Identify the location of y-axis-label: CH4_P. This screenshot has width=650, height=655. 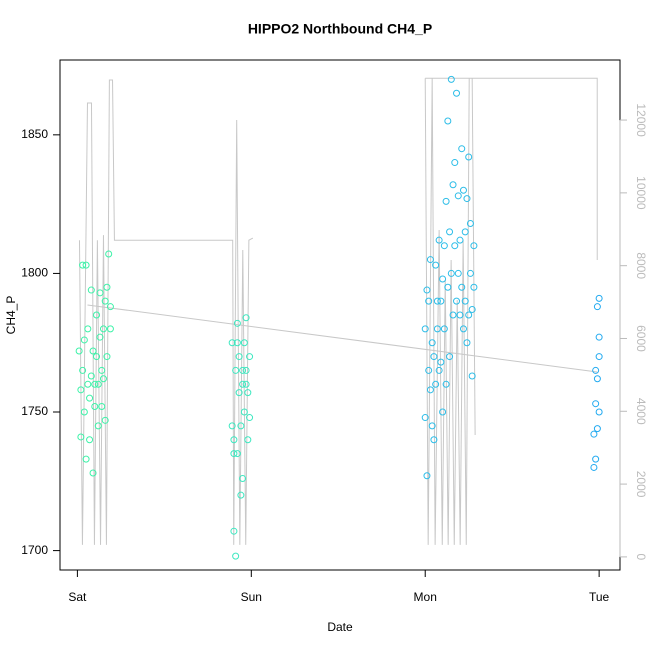
(11, 315).